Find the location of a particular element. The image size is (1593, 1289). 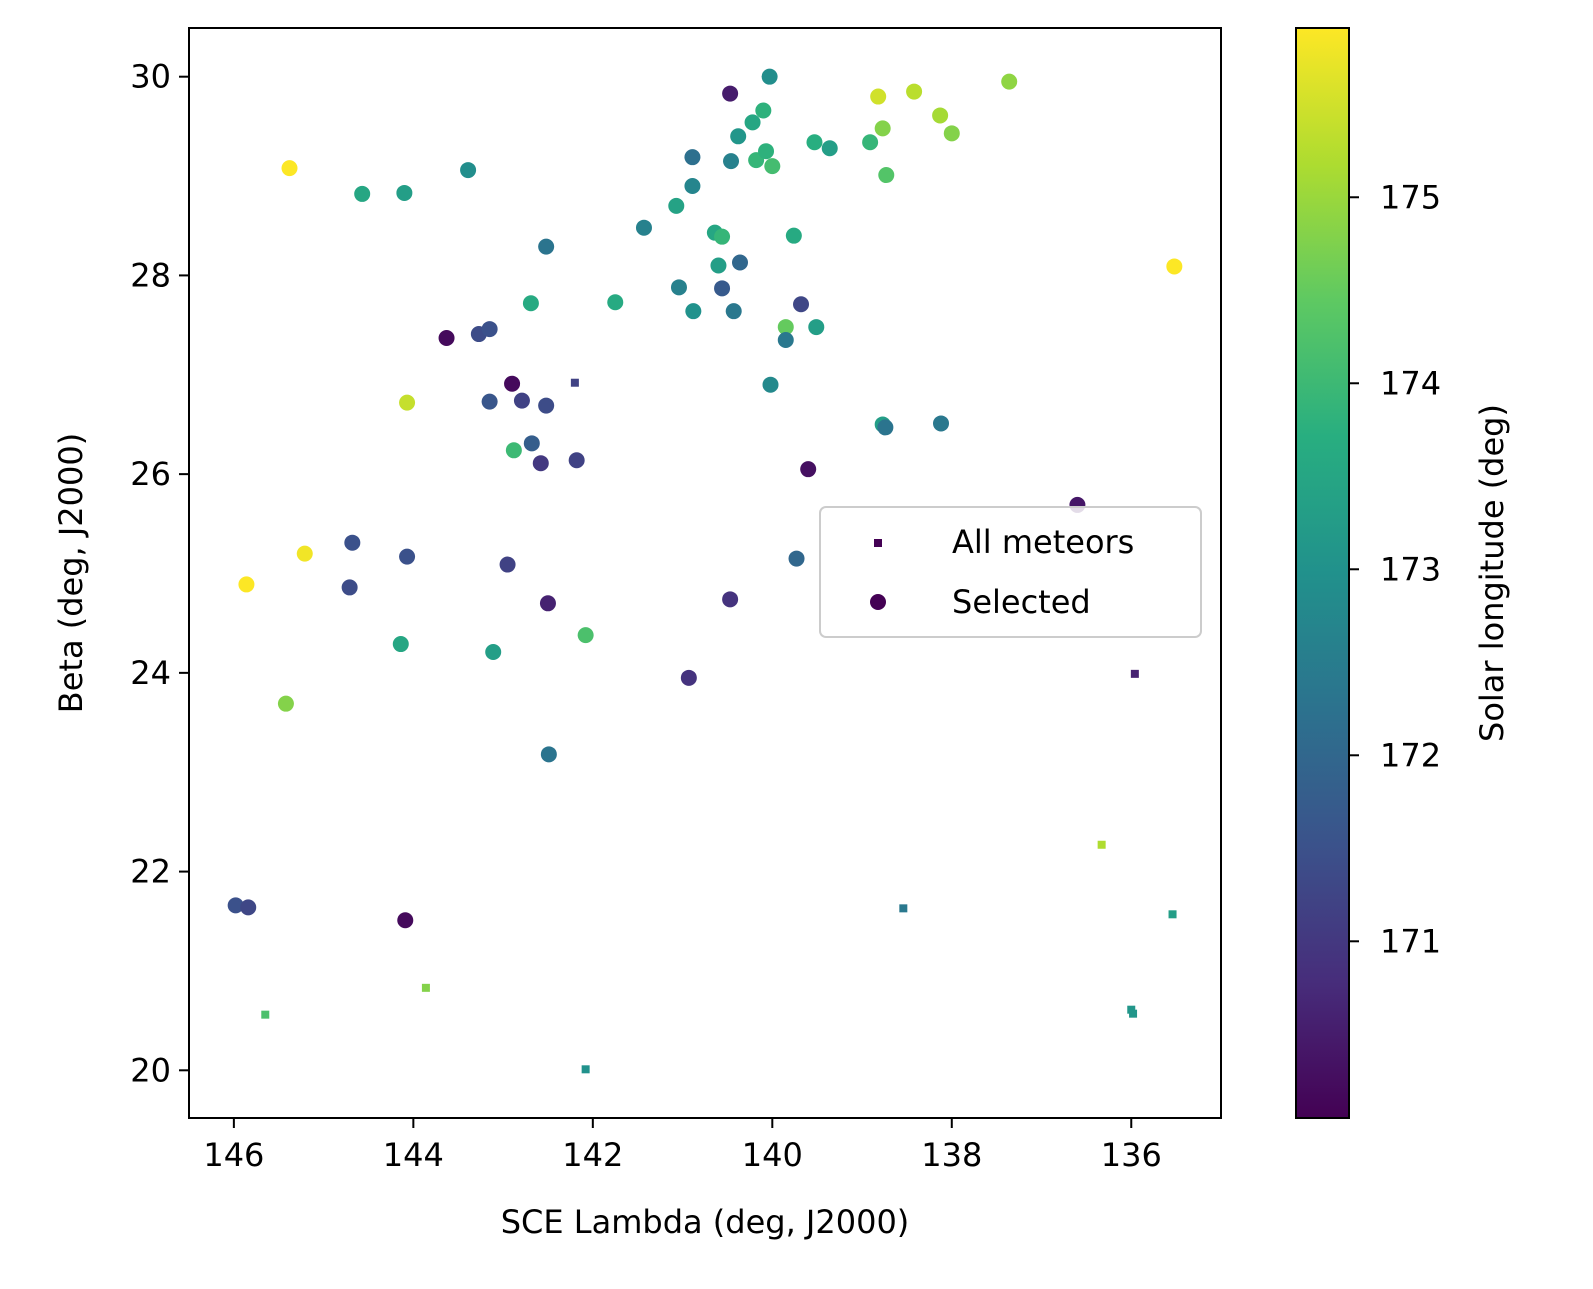

legend-marker-selected is located at coordinates (878, 602).